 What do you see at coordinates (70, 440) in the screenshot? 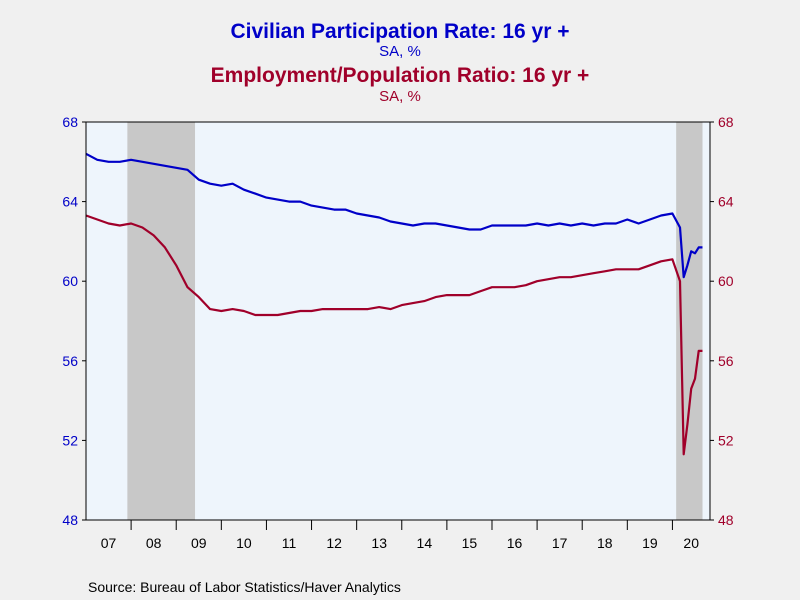
I see `y-left-tick-label: 52` at bounding box center [70, 440].